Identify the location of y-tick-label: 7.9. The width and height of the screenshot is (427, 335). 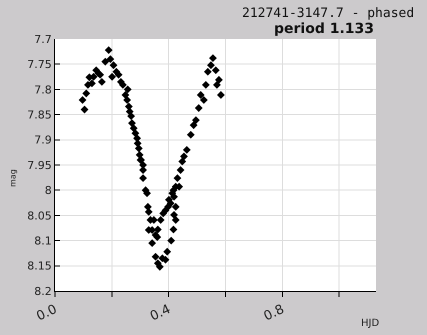
(43, 140).